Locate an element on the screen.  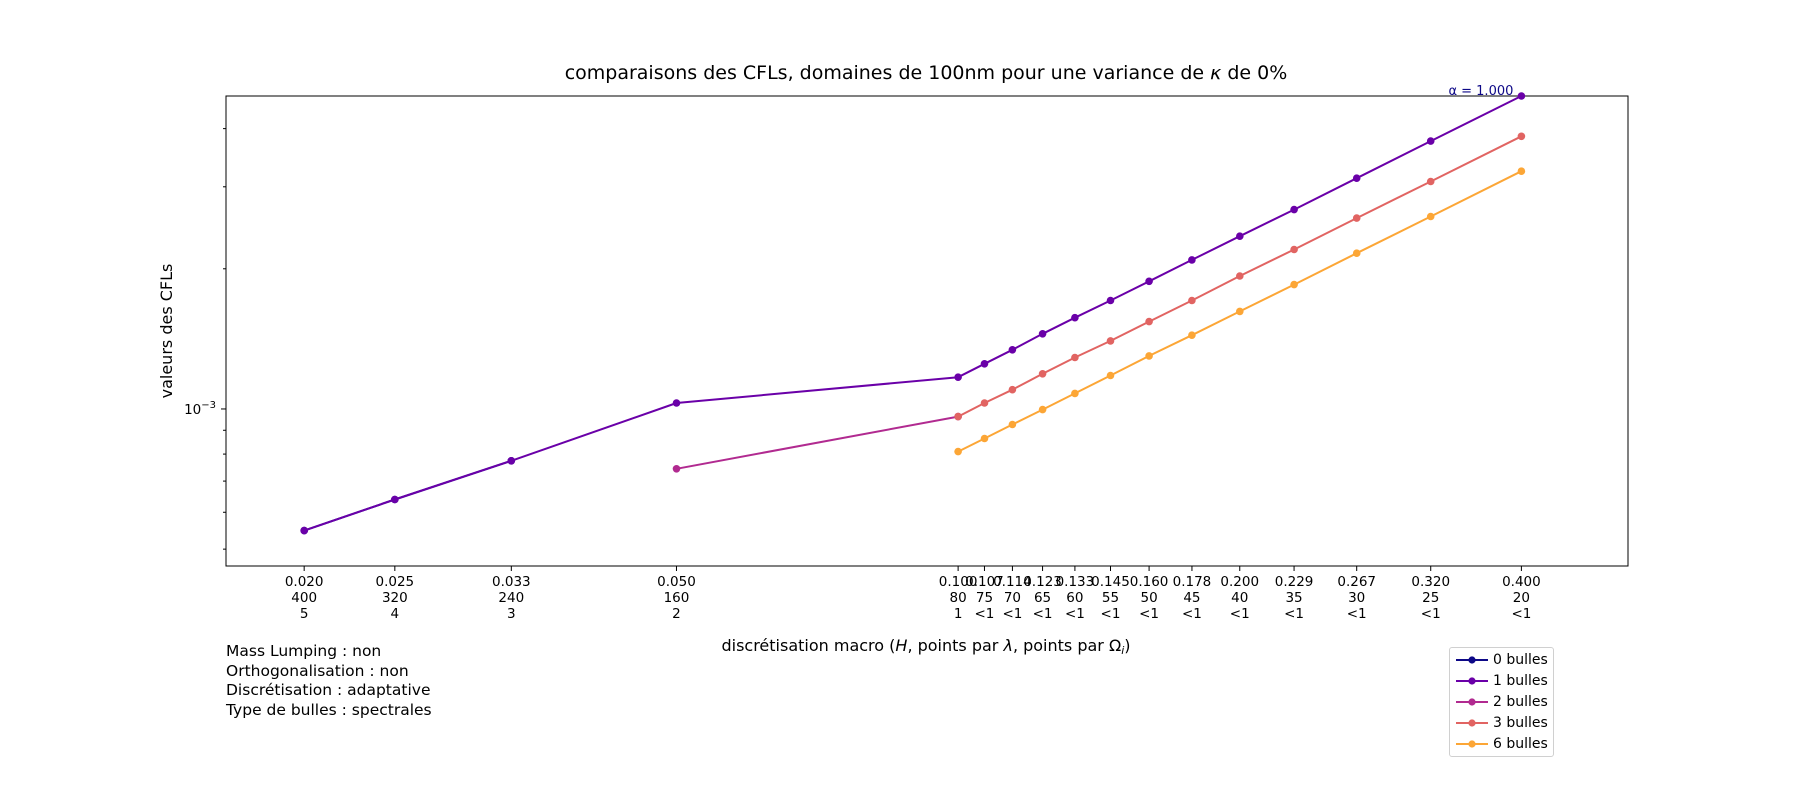
x-tick-label: 0.133 is located at coordinates (1075, 582).